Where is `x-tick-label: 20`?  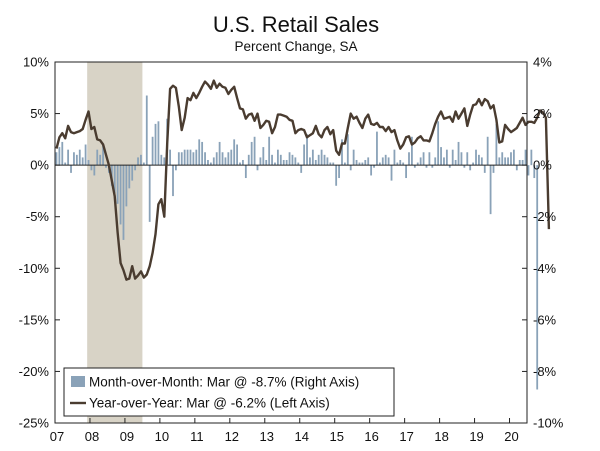
x-tick-label: 20 is located at coordinates (511, 436).